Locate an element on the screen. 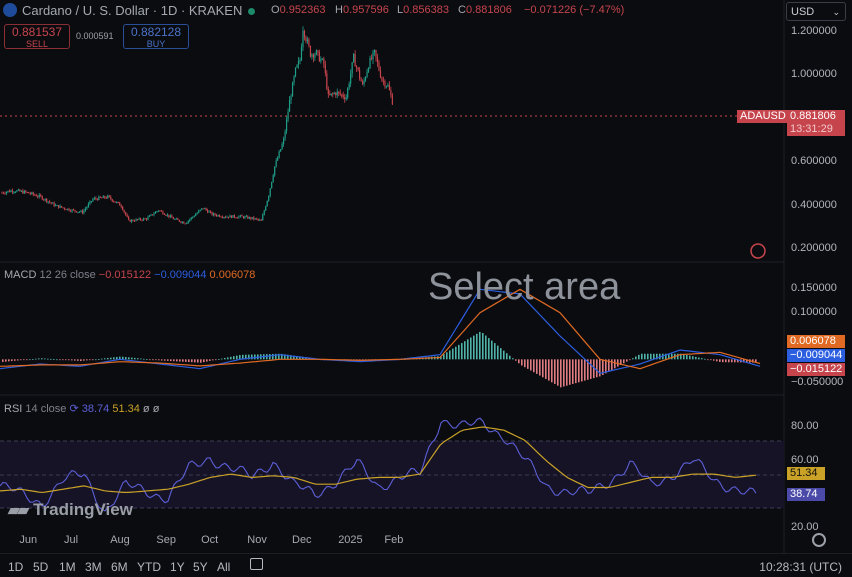 This screenshot has width=852, height=577. time-axis-tick: Oct is located at coordinates (210, 540).